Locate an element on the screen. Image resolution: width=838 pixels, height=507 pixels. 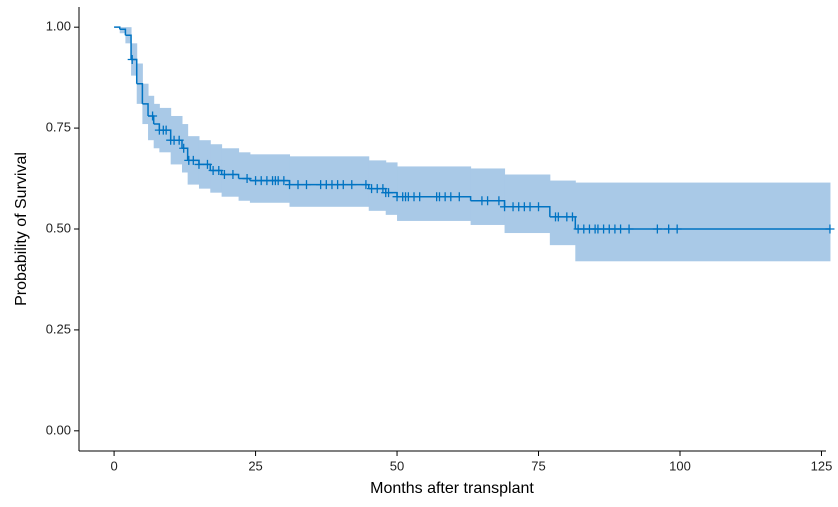
y-tick-label: 0.50 is located at coordinates (58, 227).